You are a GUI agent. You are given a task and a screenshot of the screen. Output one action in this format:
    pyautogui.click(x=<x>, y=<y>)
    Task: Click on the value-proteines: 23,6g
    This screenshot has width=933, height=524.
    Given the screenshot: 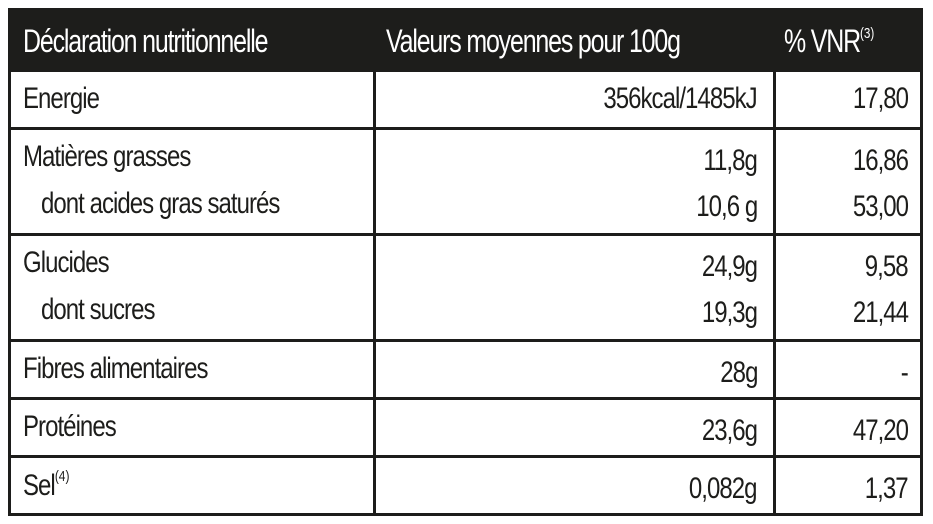 What is the action you would take?
    pyautogui.click(x=729, y=430)
    